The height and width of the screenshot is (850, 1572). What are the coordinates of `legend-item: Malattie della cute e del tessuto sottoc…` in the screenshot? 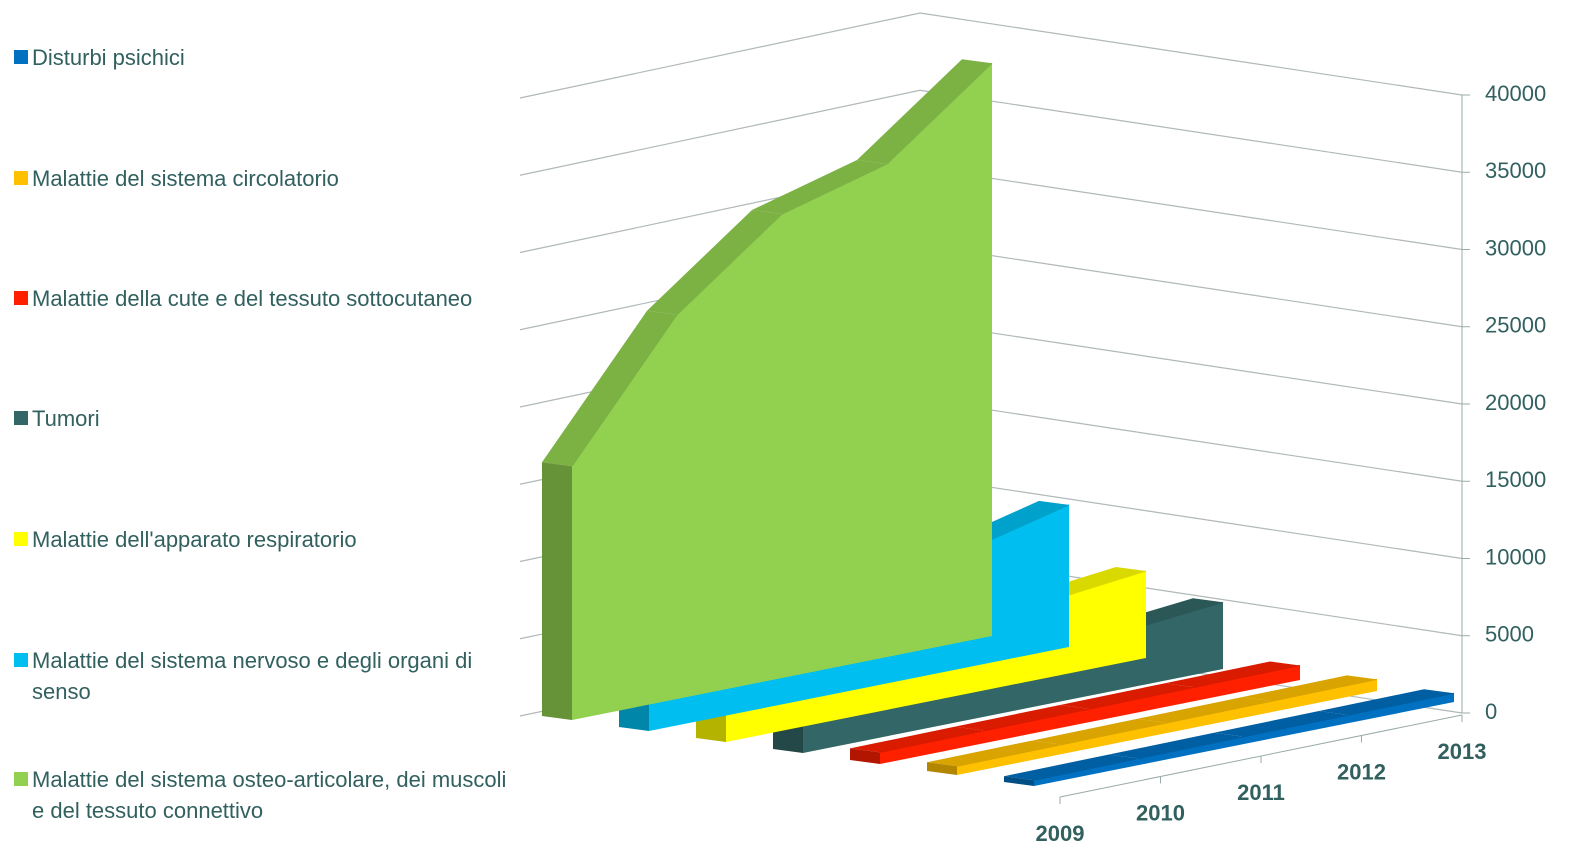 It's located at (264, 298).